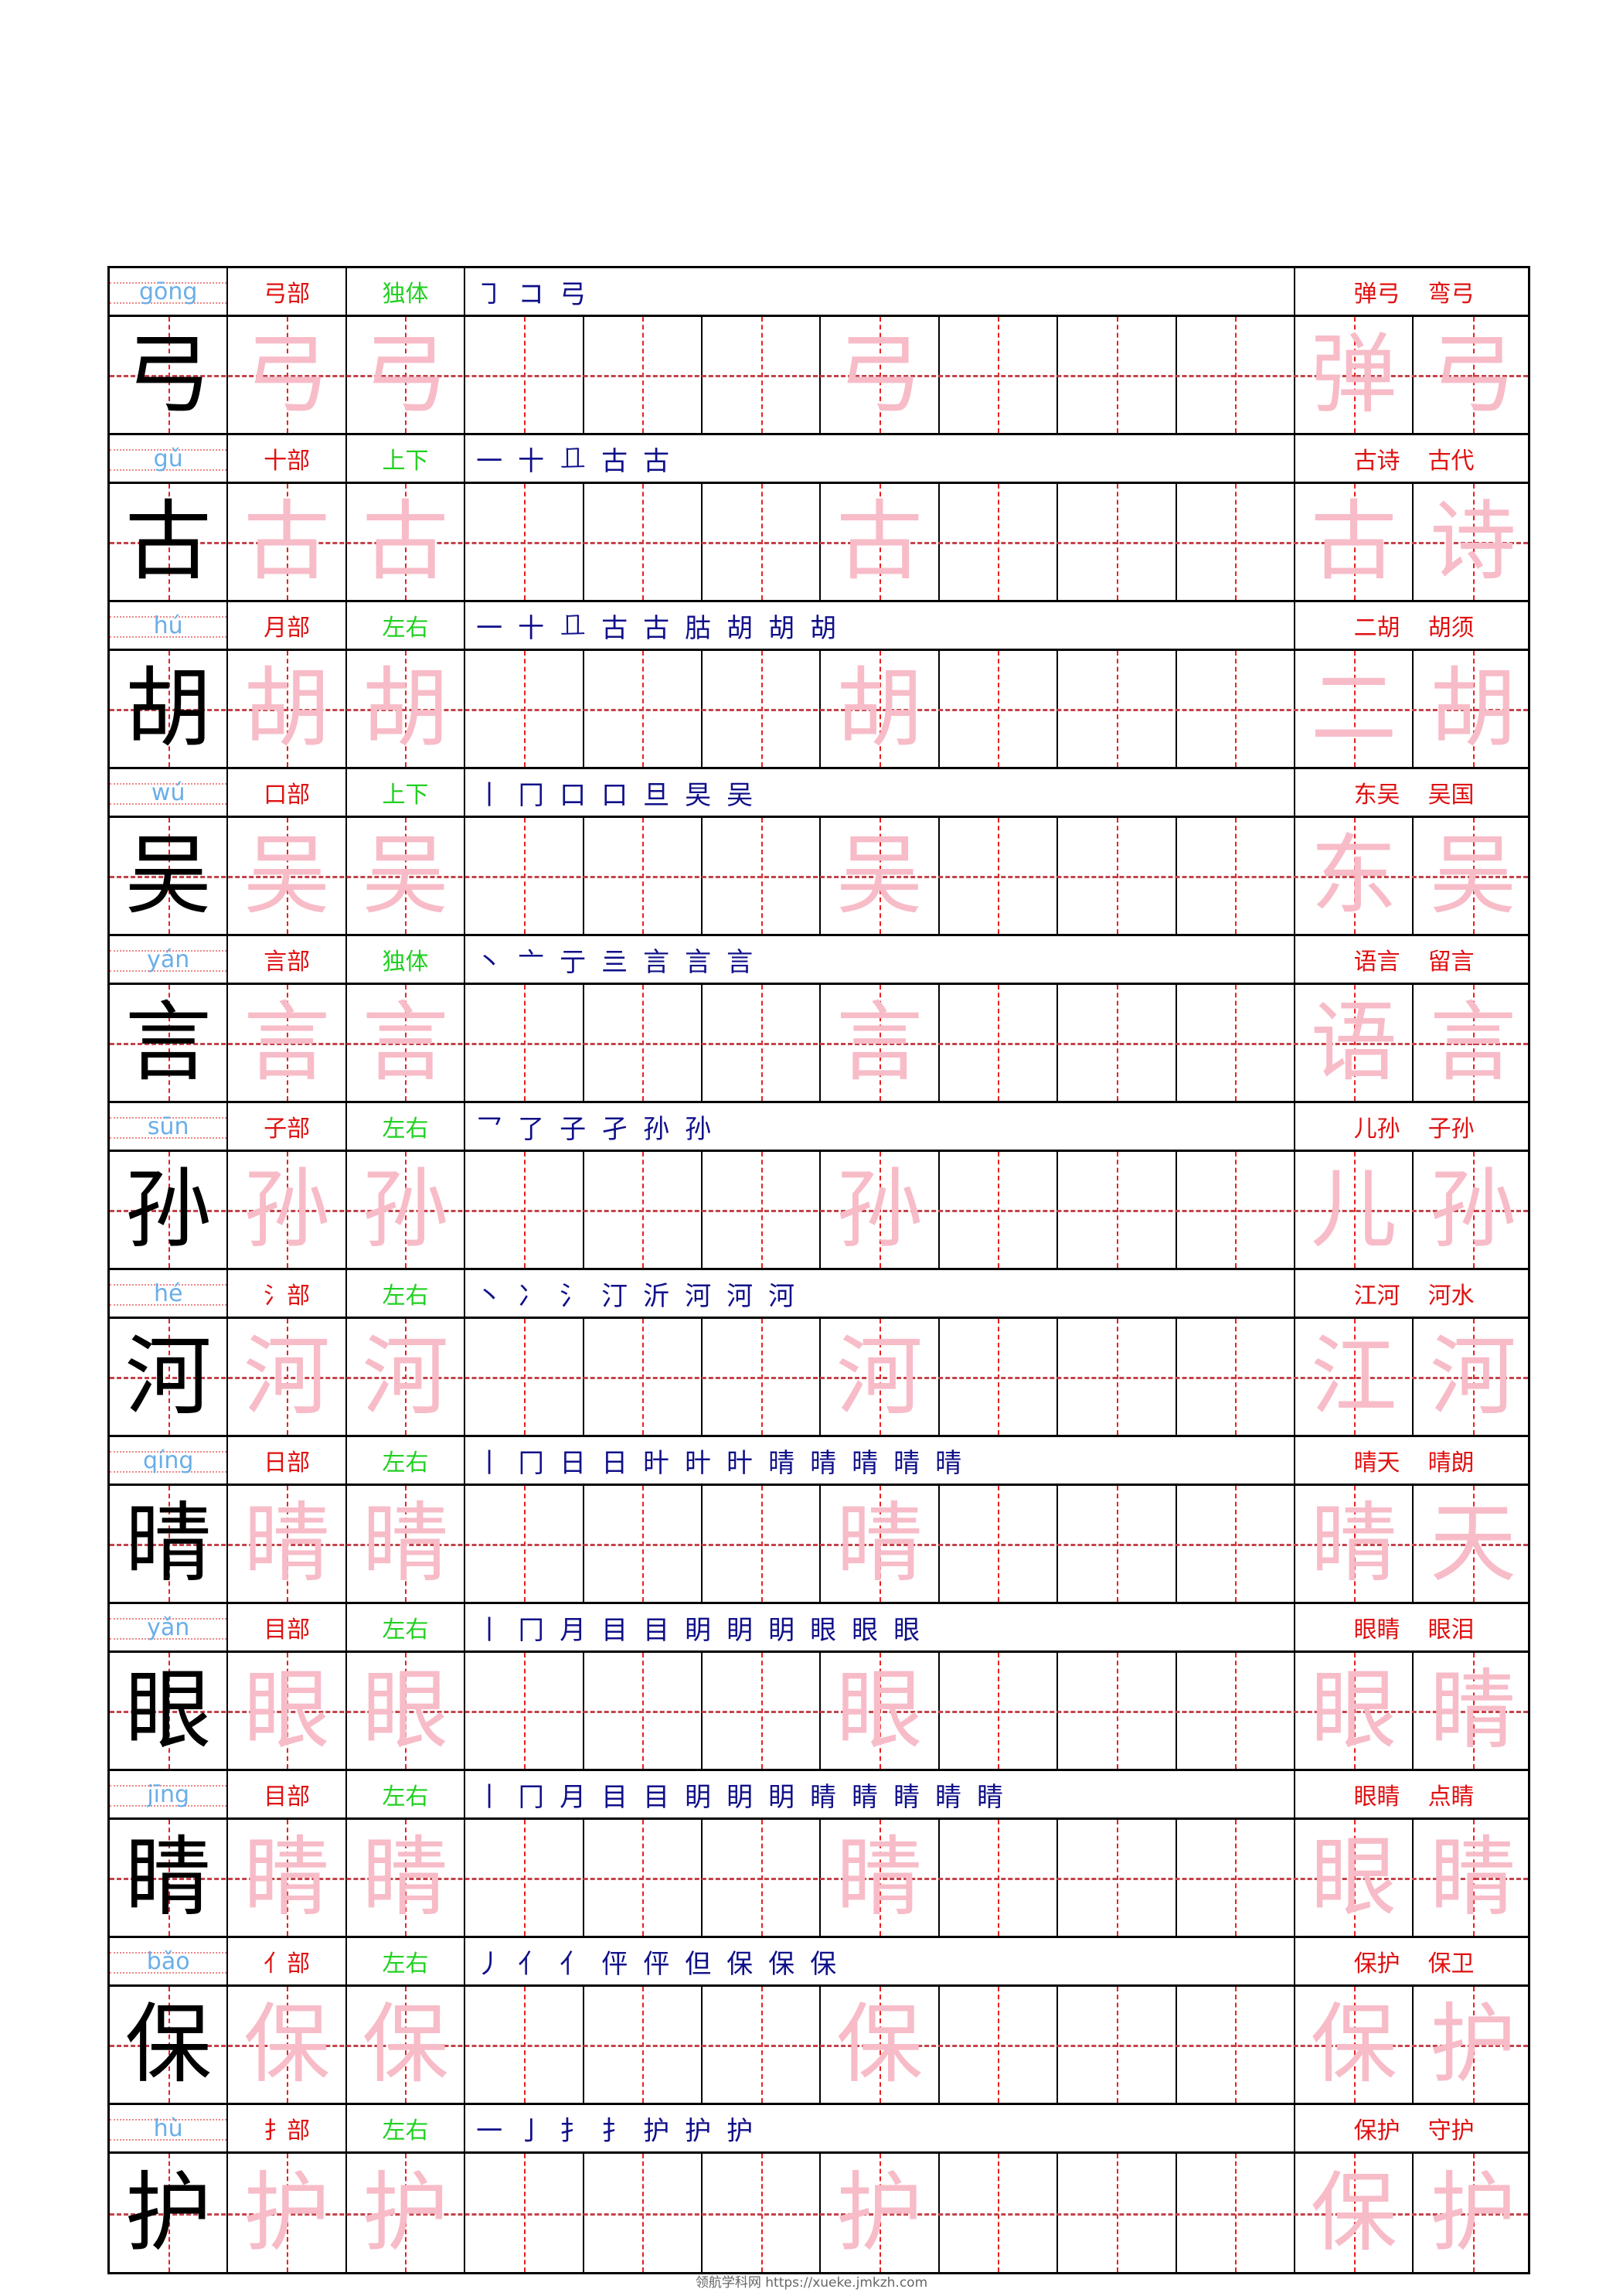 The image size is (1623, 2296). I want to click on writing-cell: 东, so click(1354, 876).